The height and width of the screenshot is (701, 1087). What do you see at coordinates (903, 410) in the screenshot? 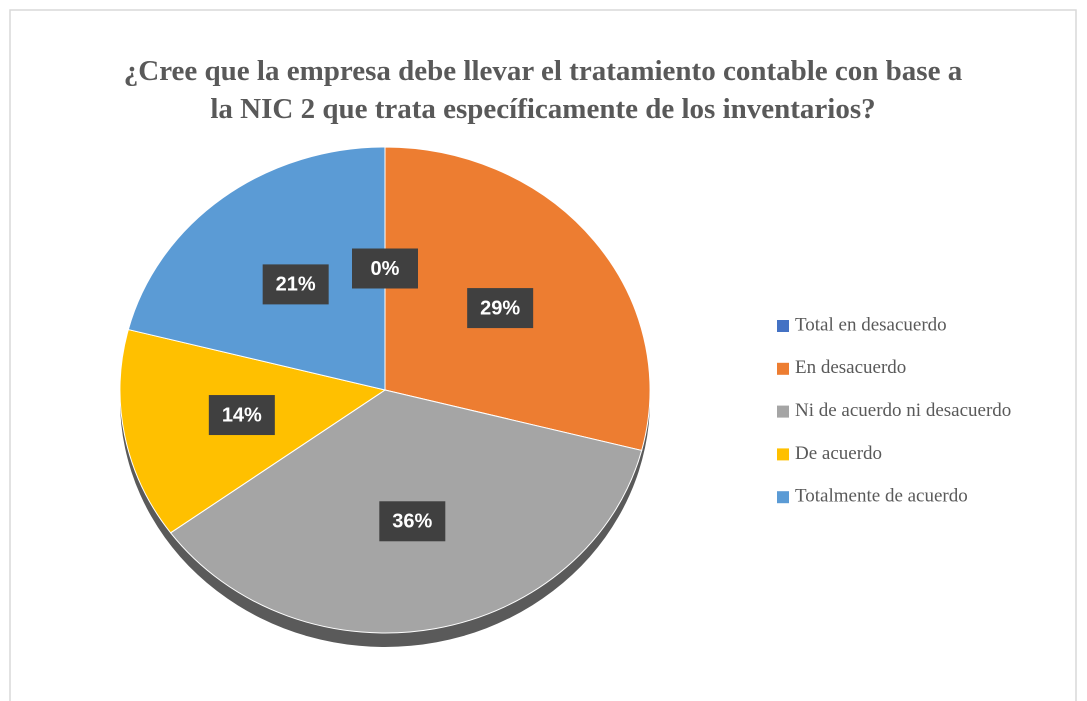
I see `legend-label: Ni de acuerdo ni desacuerdo` at bounding box center [903, 410].